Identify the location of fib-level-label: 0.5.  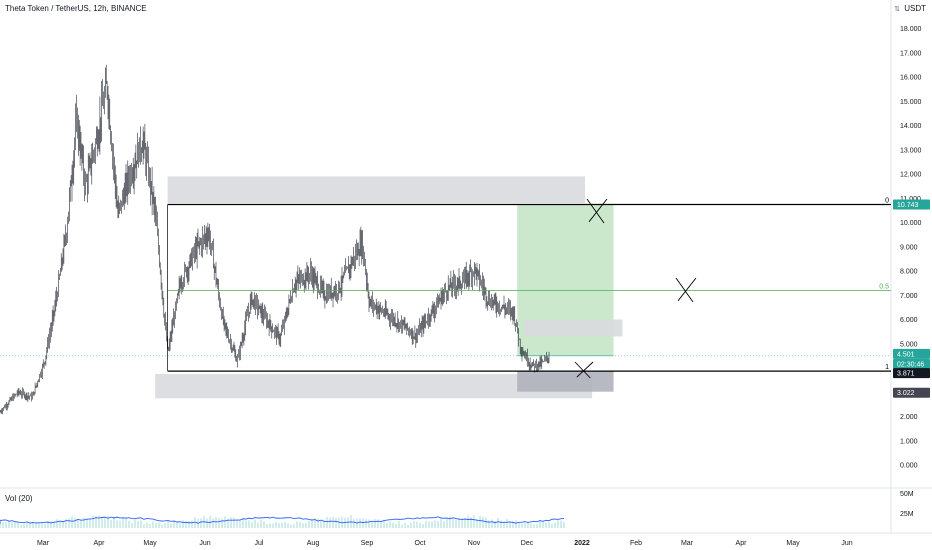
(884, 286).